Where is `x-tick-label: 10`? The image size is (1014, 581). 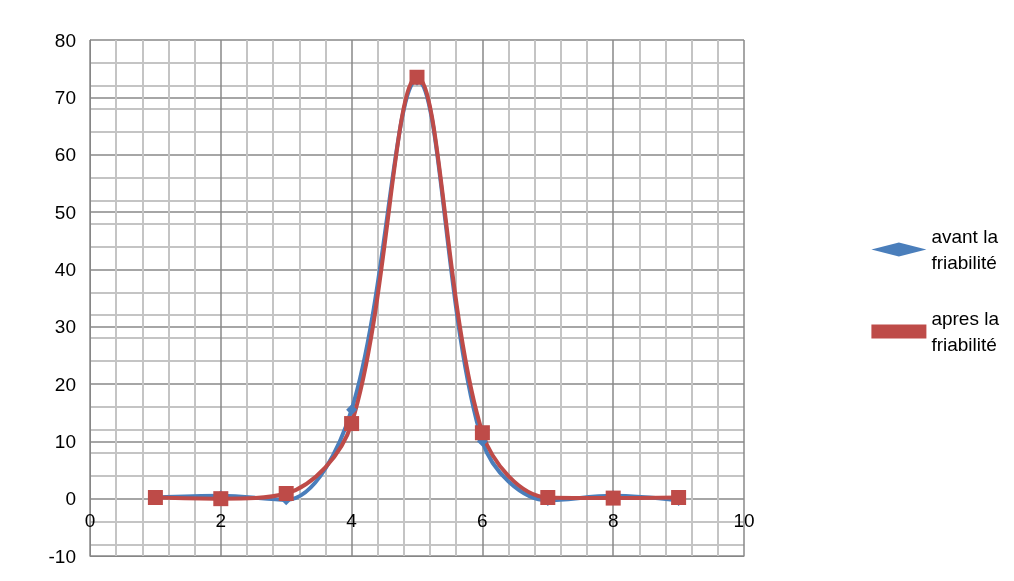 x-tick-label: 10 is located at coordinates (744, 520).